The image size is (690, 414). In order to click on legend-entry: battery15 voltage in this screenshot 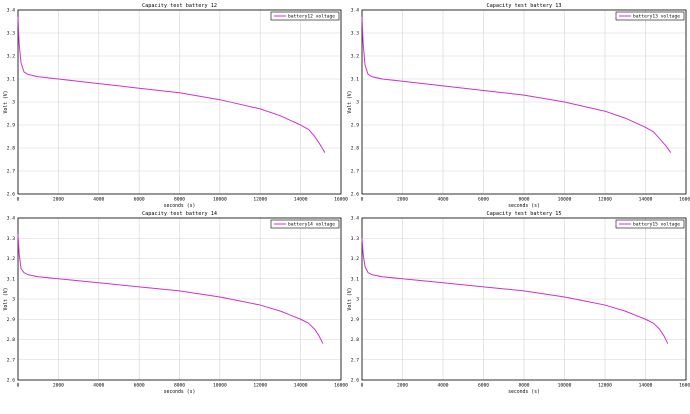, I will do `click(656, 225)`.